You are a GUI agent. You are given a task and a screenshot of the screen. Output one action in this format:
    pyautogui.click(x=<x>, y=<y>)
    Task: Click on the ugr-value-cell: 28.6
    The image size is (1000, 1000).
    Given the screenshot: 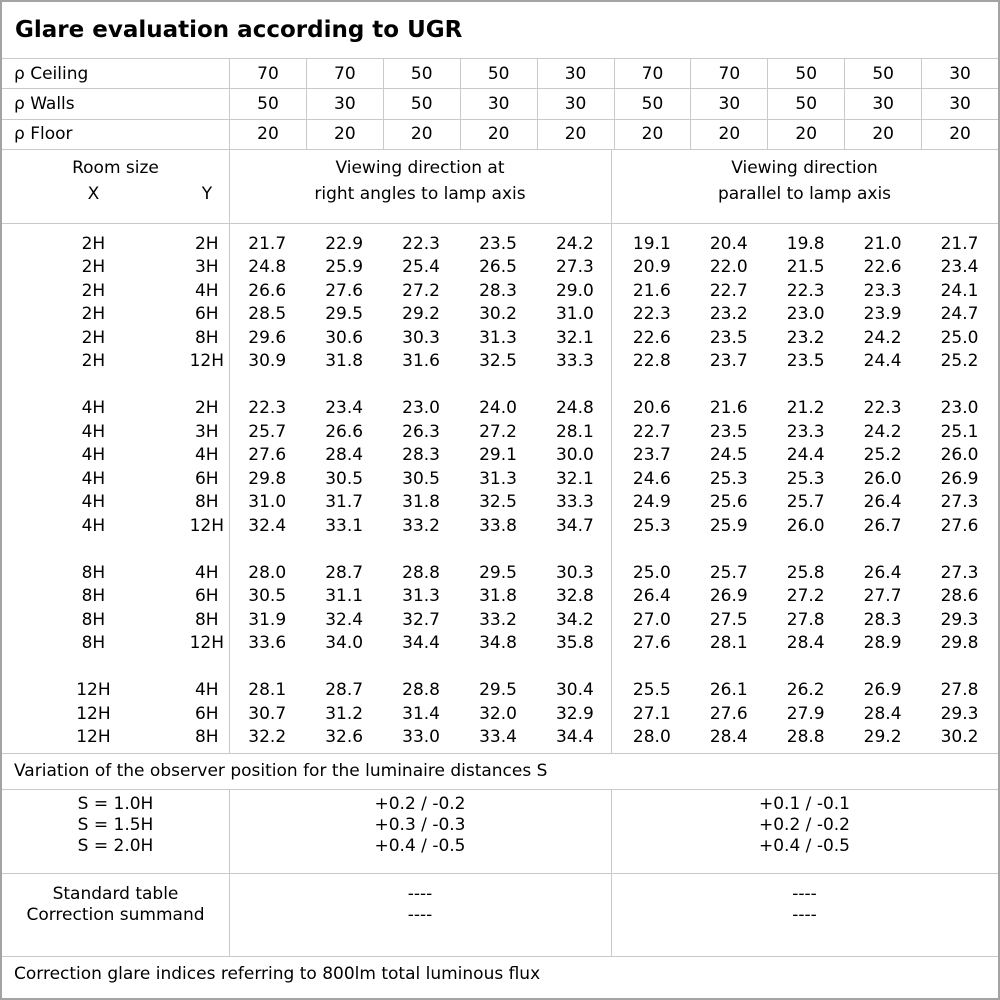 What is the action you would take?
    pyautogui.click(x=959, y=596)
    